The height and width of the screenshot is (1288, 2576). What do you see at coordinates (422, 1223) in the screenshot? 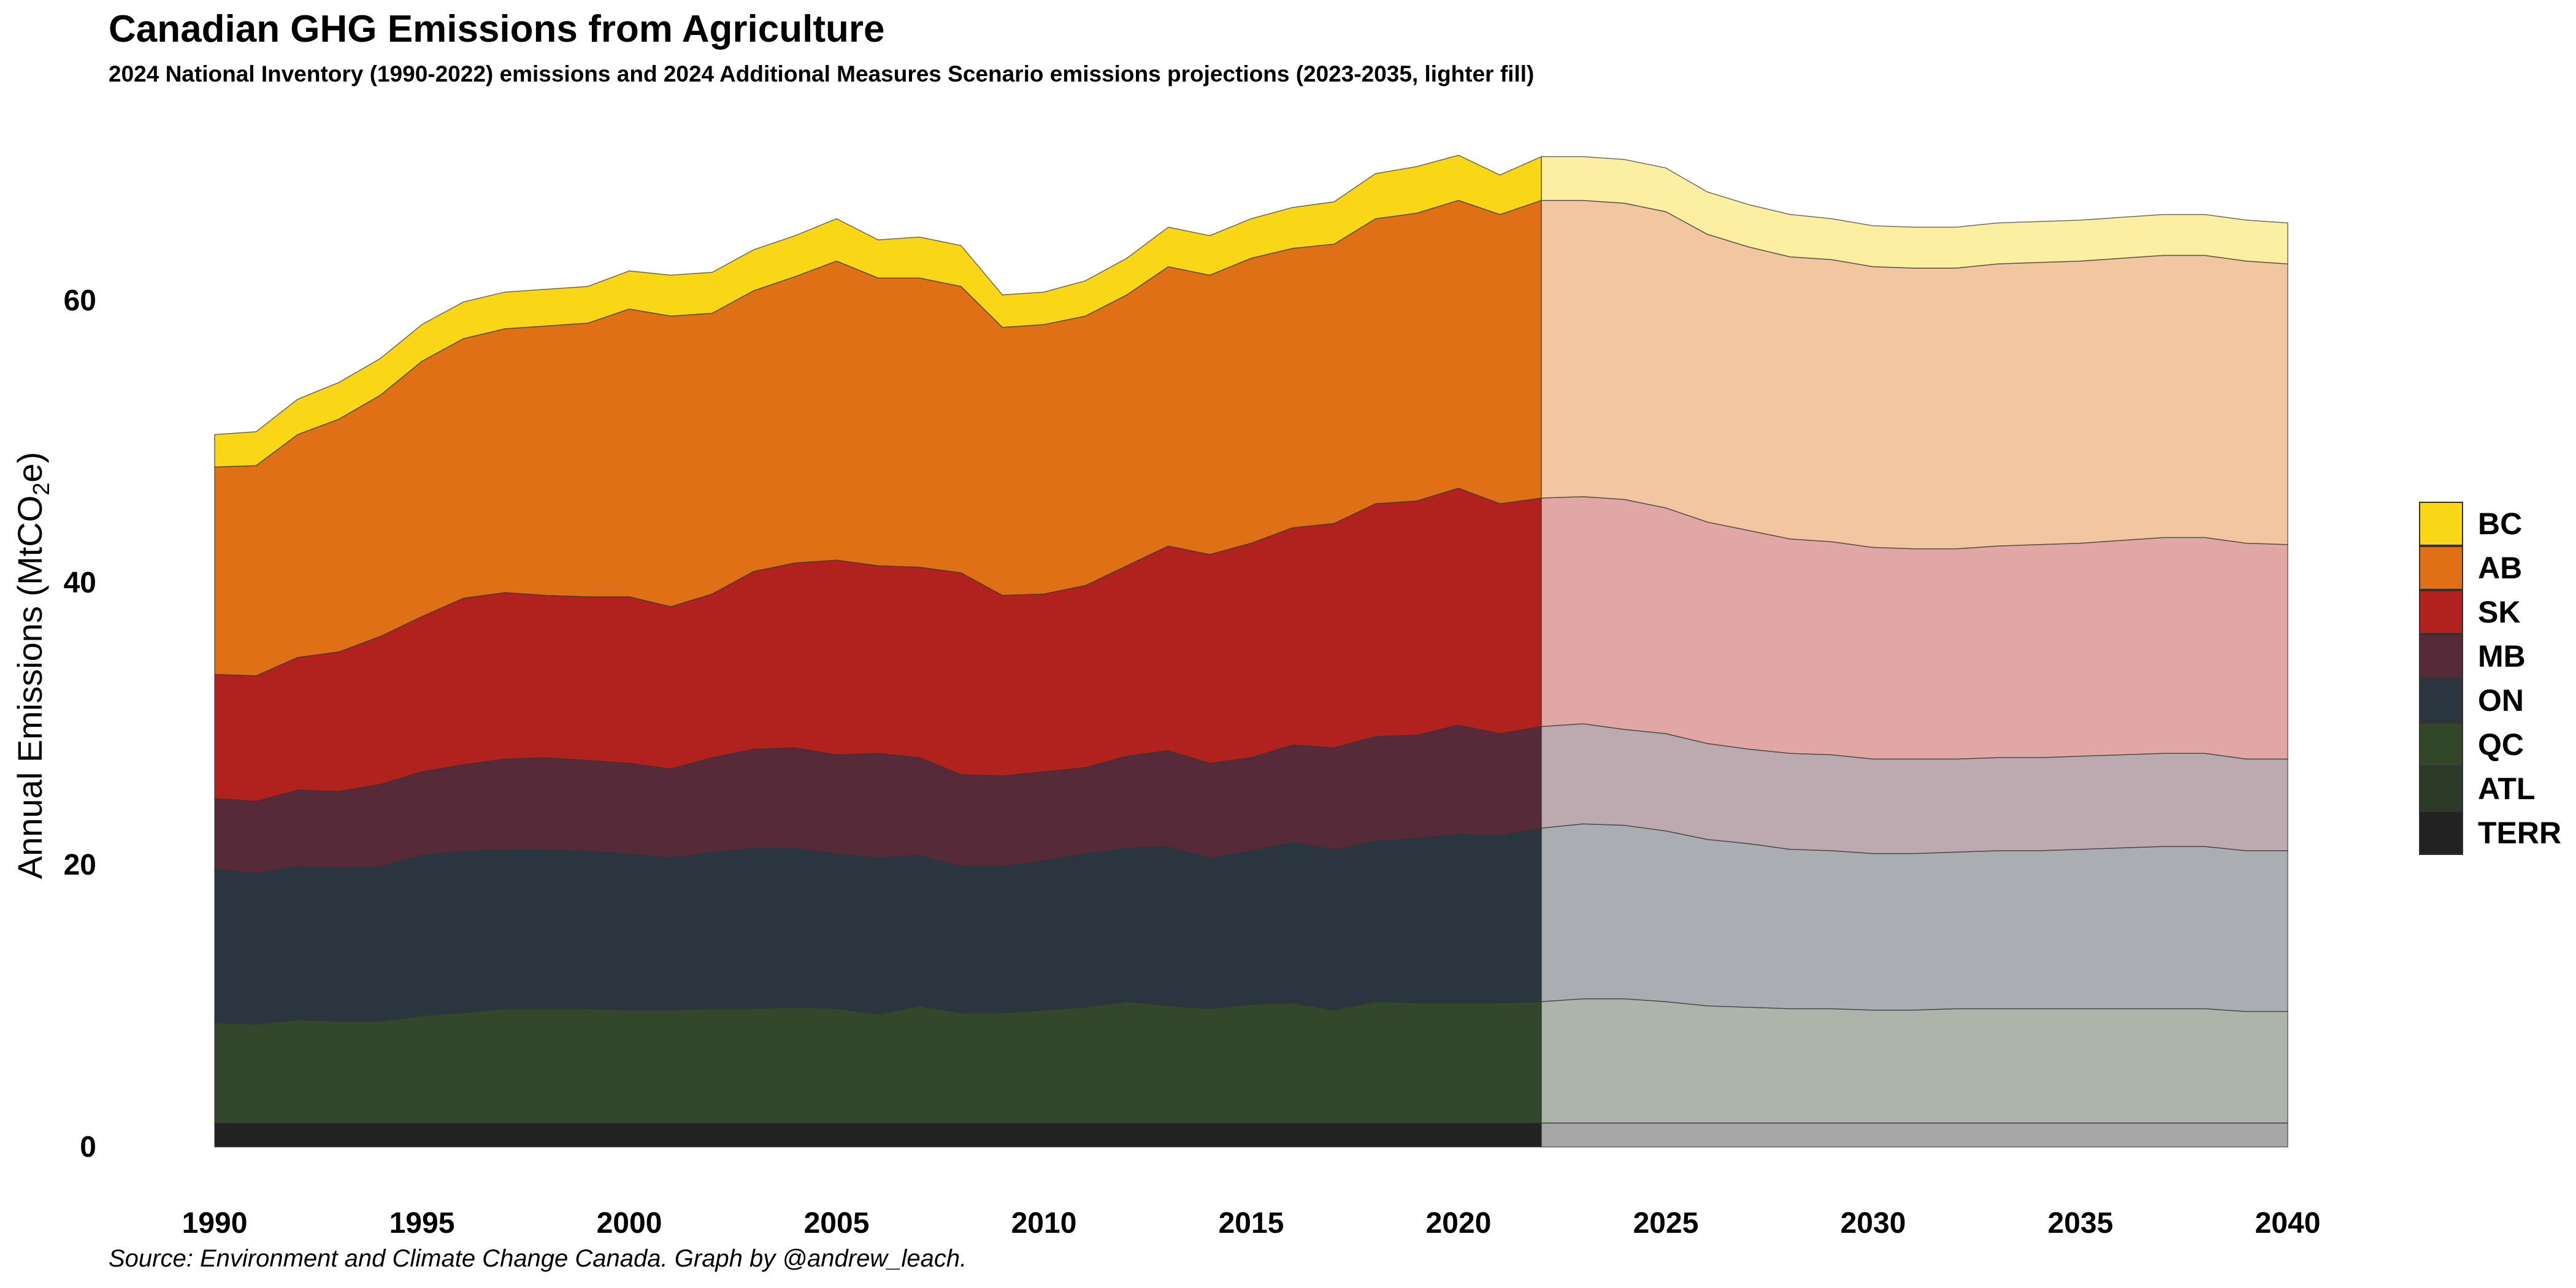
I see `x-tick-label: 1995` at bounding box center [422, 1223].